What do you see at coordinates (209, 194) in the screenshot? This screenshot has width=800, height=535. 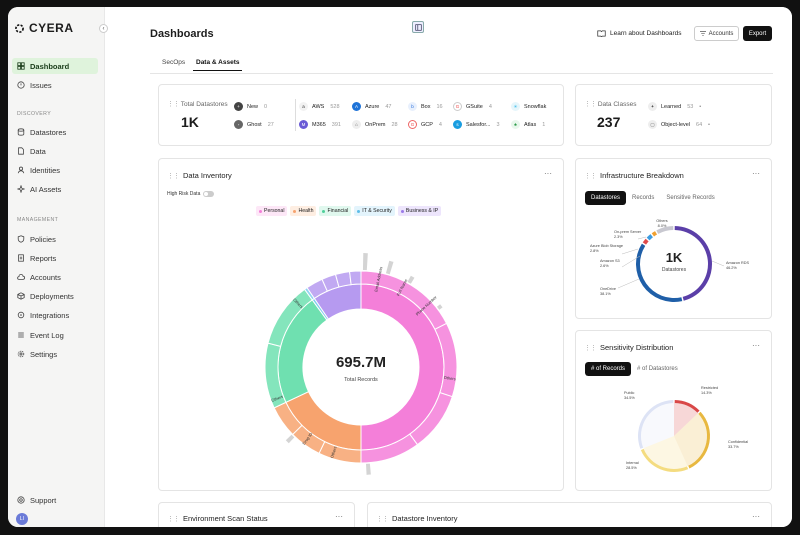 I see `high-risk-toggle` at bounding box center [209, 194].